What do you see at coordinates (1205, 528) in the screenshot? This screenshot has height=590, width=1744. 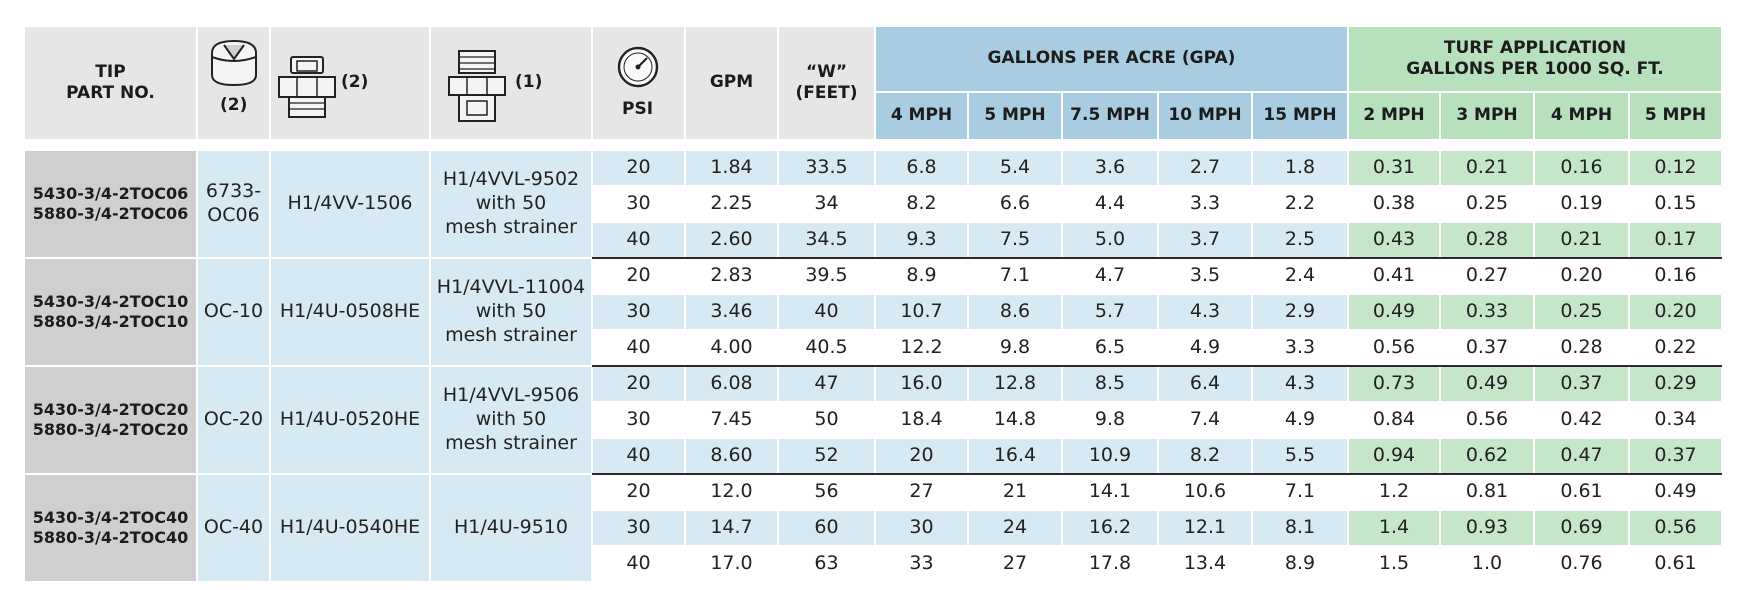 I see `gpa-value: 12.1` at bounding box center [1205, 528].